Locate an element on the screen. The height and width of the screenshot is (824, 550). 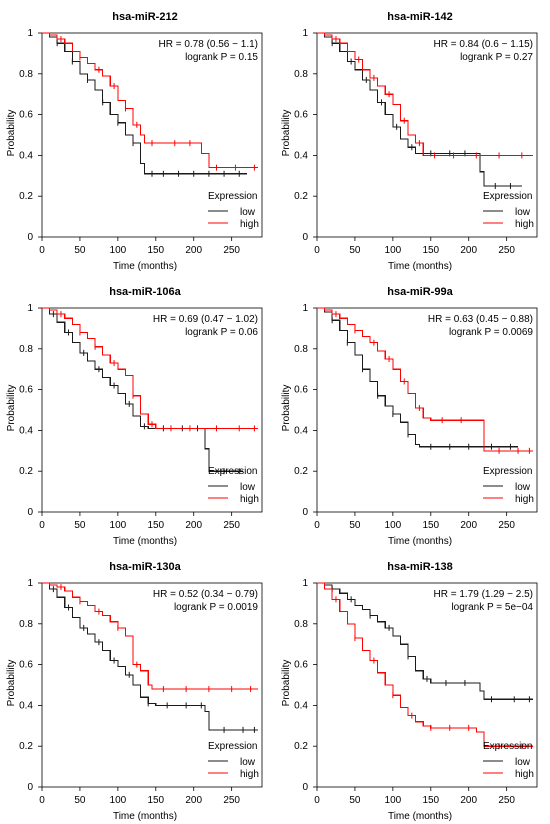
chart-title: hsa-miR-138 is located at coordinates (419, 567).